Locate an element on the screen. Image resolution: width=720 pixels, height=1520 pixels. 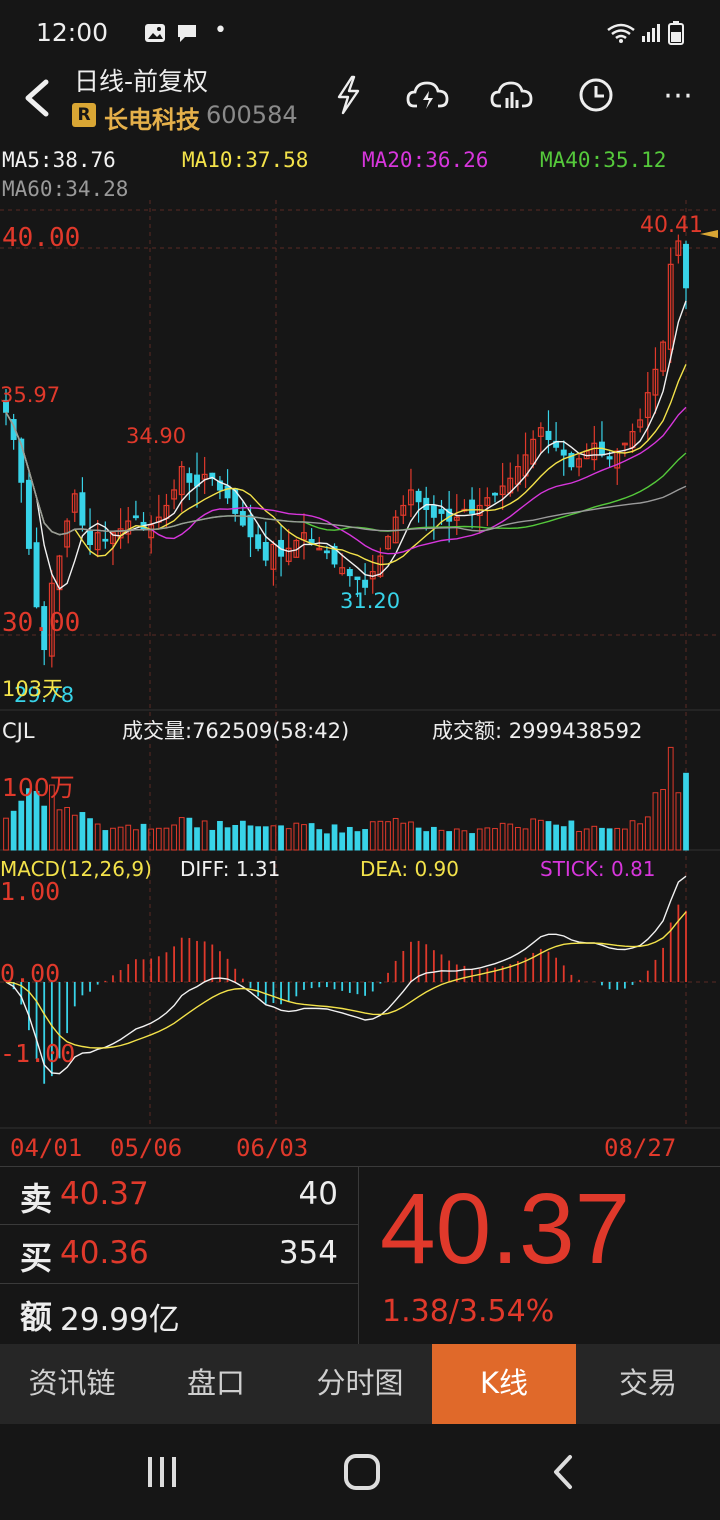
ma40-line is located at coordinates (346, 473).